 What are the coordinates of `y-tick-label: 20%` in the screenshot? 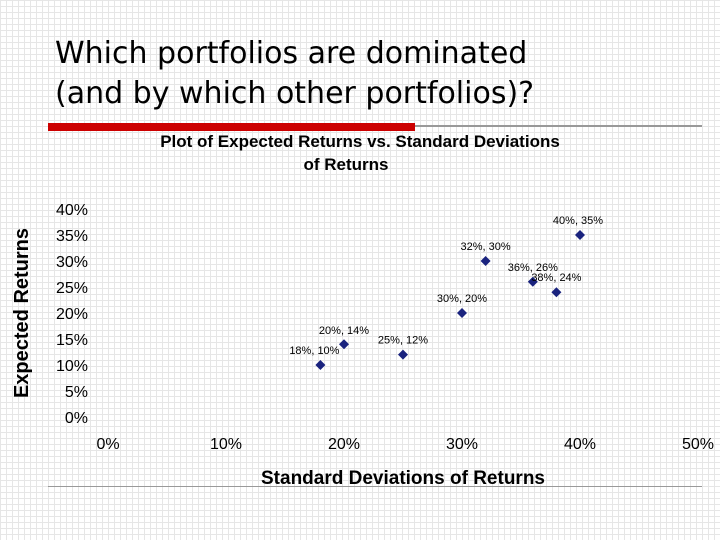 It's located at (72, 314).